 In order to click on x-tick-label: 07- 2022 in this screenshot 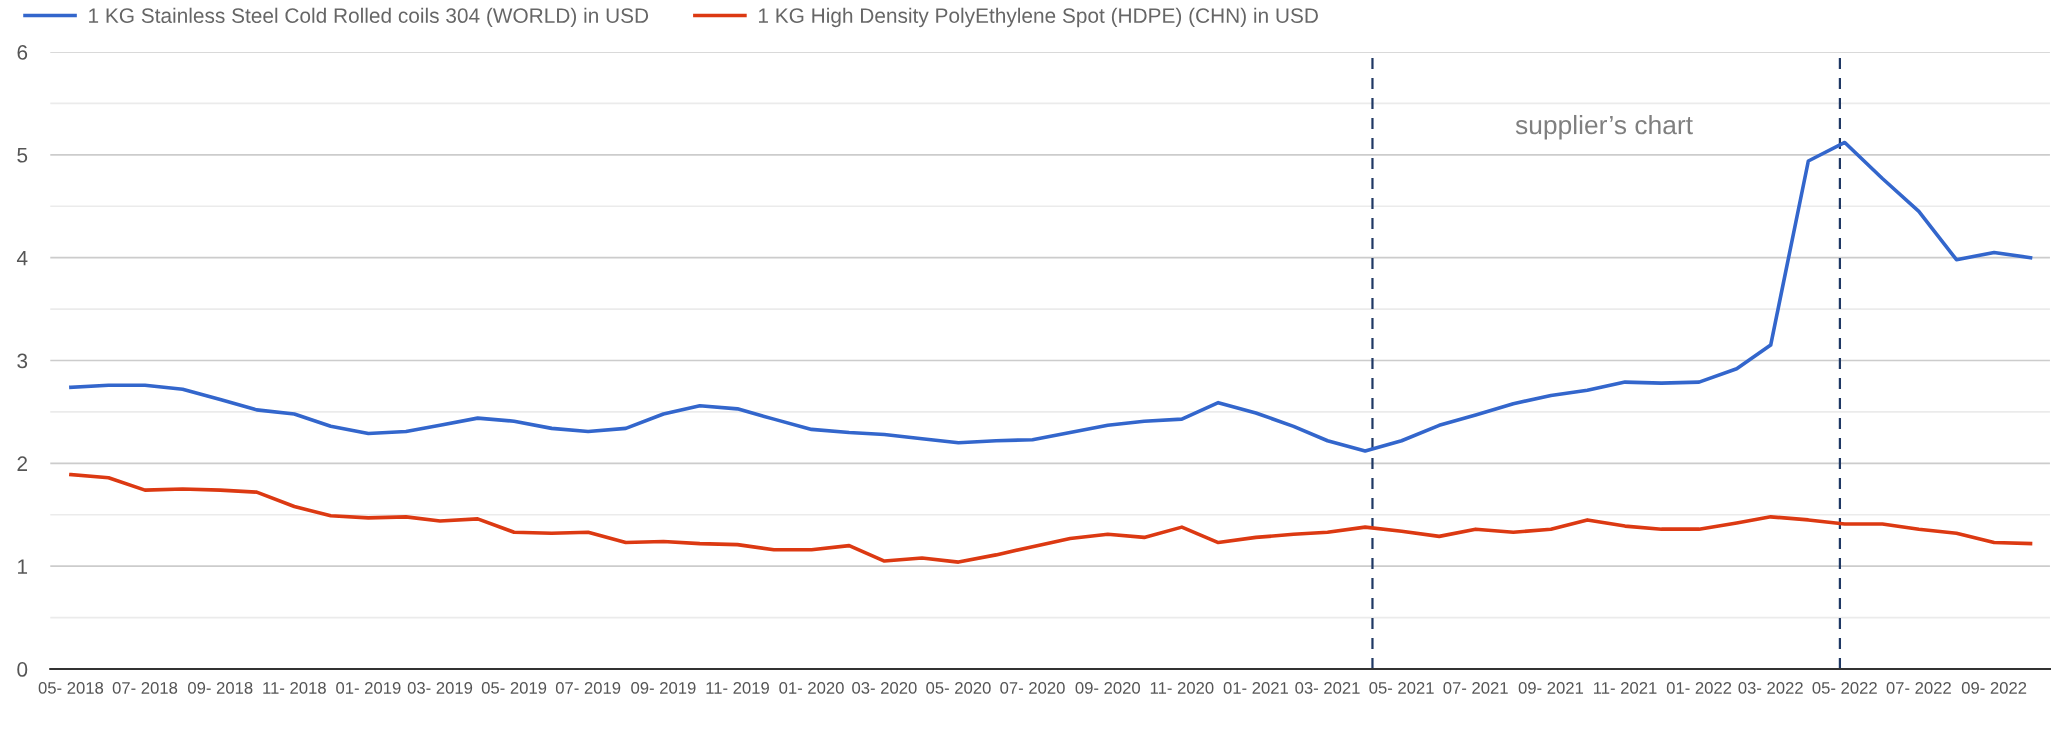, I will do `click(1918, 687)`.